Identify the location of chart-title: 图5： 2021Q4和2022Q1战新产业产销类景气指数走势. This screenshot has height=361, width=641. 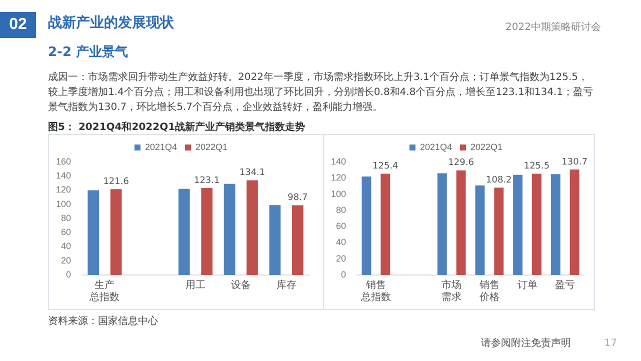
(177, 127).